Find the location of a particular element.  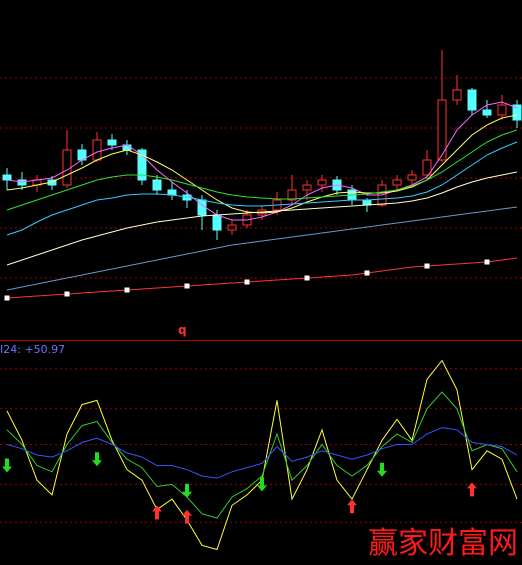

watermark: 赢家财富网 is located at coordinates (443, 543).